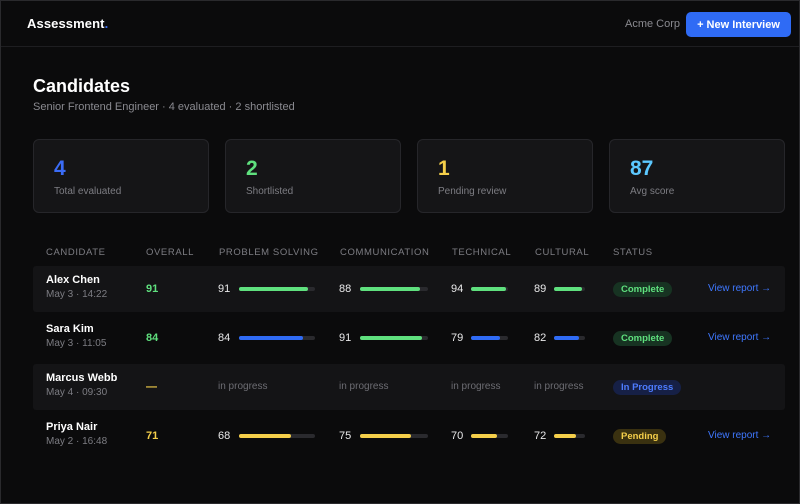 Image resolution: width=800 pixels, height=504 pixels. What do you see at coordinates (313, 176) in the screenshot?
I see `stat-card-shortlisted: 2 Shortlisted` at bounding box center [313, 176].